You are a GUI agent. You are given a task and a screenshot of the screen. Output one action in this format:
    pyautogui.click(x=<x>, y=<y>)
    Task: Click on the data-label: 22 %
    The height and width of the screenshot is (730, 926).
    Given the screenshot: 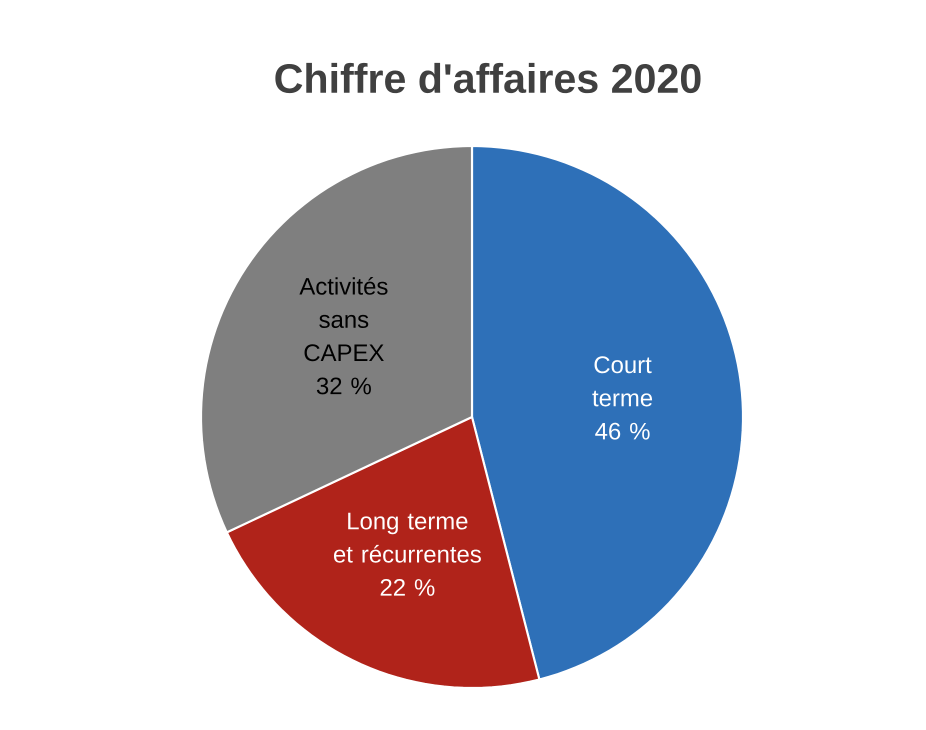 What is the action you would take?
    pyautogui.click(x=407, y=587)
    